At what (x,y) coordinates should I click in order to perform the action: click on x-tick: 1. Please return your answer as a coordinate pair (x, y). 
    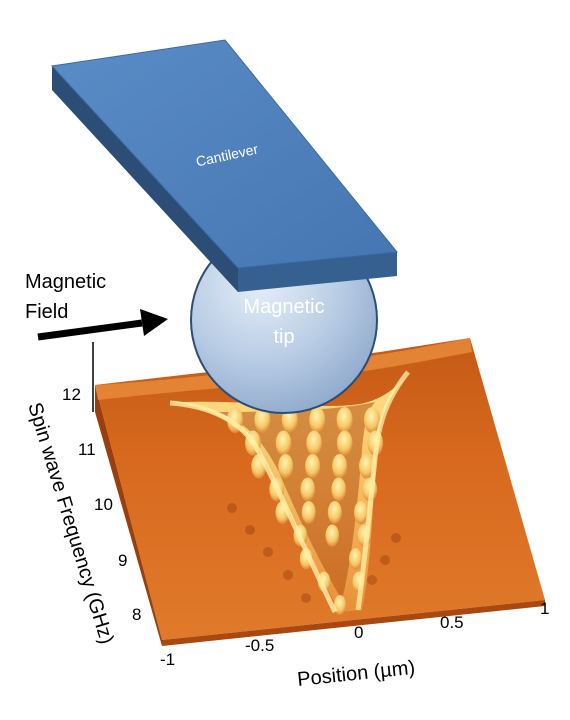
    Looking at the image, I should click on (544, 608).